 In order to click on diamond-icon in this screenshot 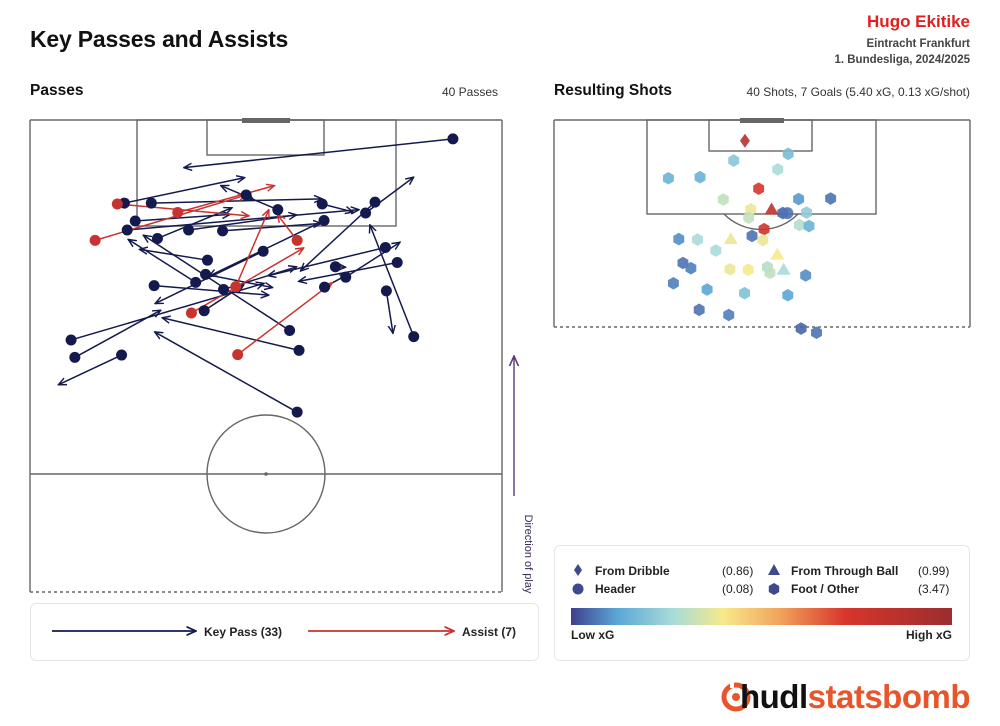, I will do `click(578, 570)`.